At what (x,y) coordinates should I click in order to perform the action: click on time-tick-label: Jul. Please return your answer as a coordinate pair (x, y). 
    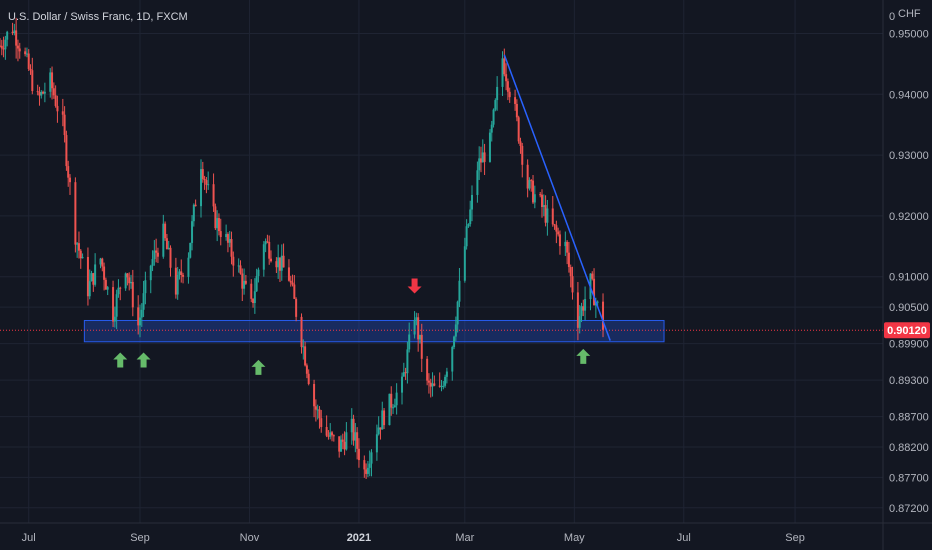
    Looking at the image, I should click on (29, 538).